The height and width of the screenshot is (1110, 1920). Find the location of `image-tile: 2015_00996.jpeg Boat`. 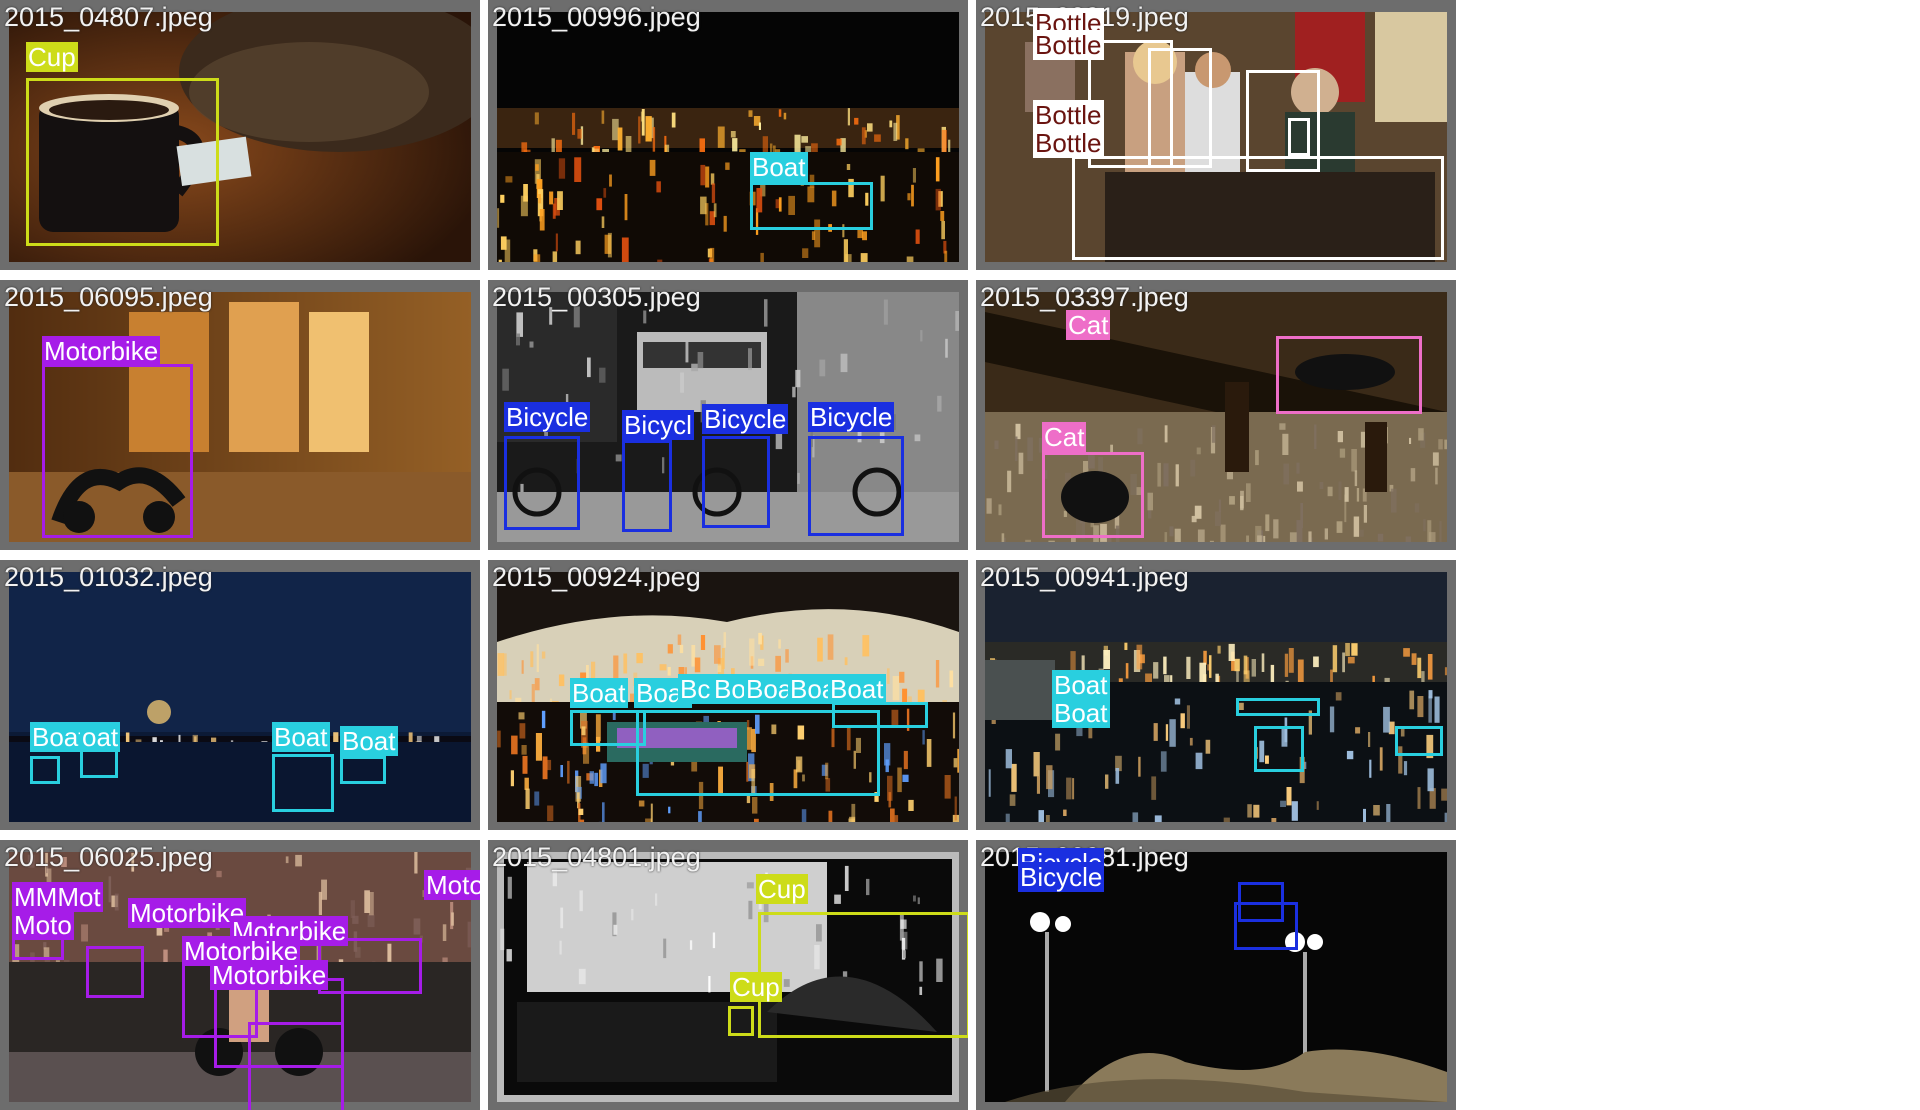

image-tile: 2015_00996.jpeg Boat is located at coordinates (728, 135).